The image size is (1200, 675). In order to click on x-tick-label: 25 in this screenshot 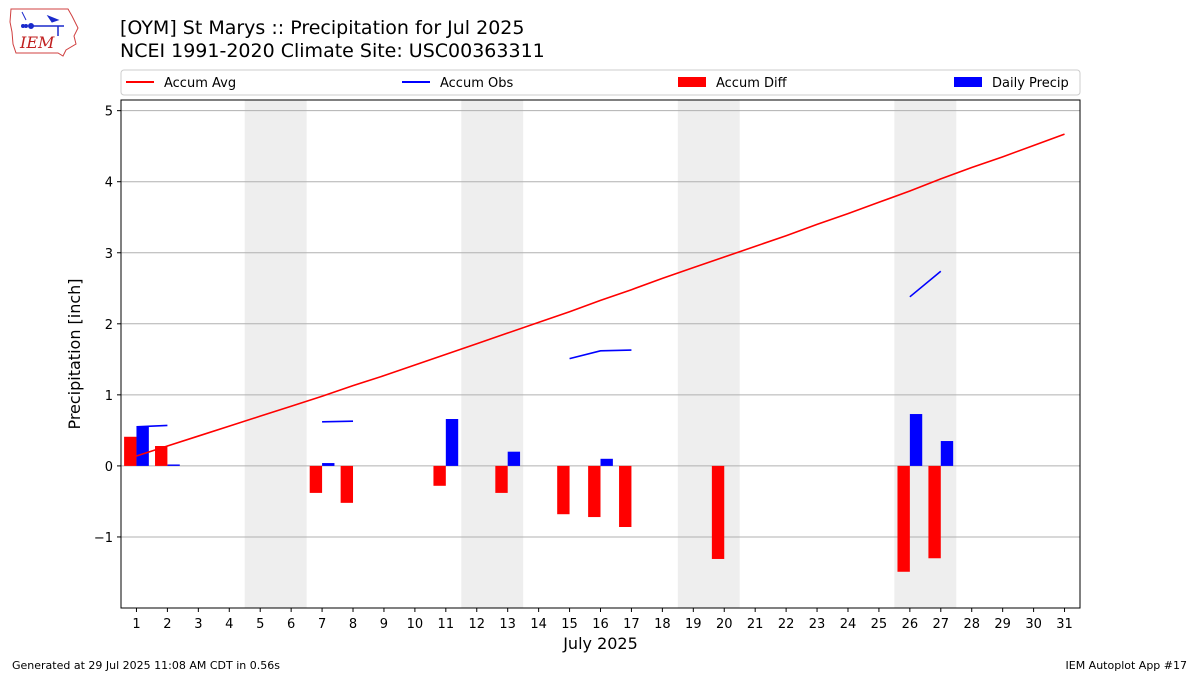, I will do `click(879, 624)`.